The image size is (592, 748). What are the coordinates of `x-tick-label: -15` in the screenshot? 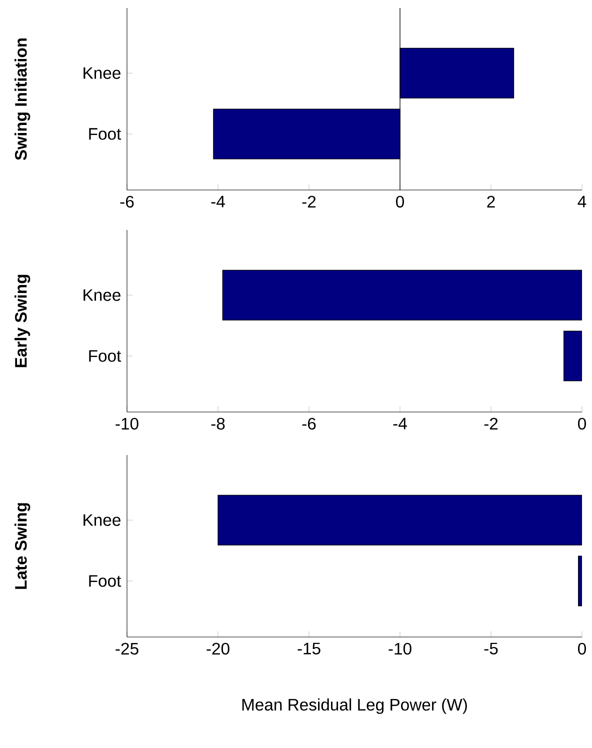 It's located at (309, 648).